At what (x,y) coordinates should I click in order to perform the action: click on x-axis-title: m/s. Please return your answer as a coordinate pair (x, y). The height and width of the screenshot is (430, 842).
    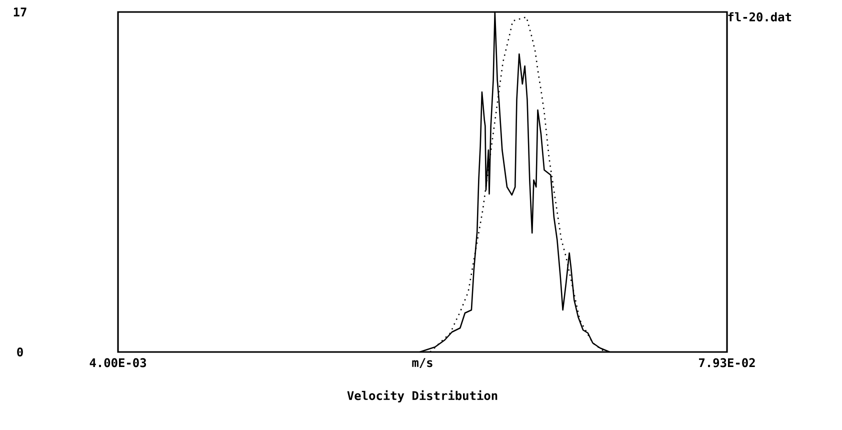
    Looking at the image, I should click on (422, 363).